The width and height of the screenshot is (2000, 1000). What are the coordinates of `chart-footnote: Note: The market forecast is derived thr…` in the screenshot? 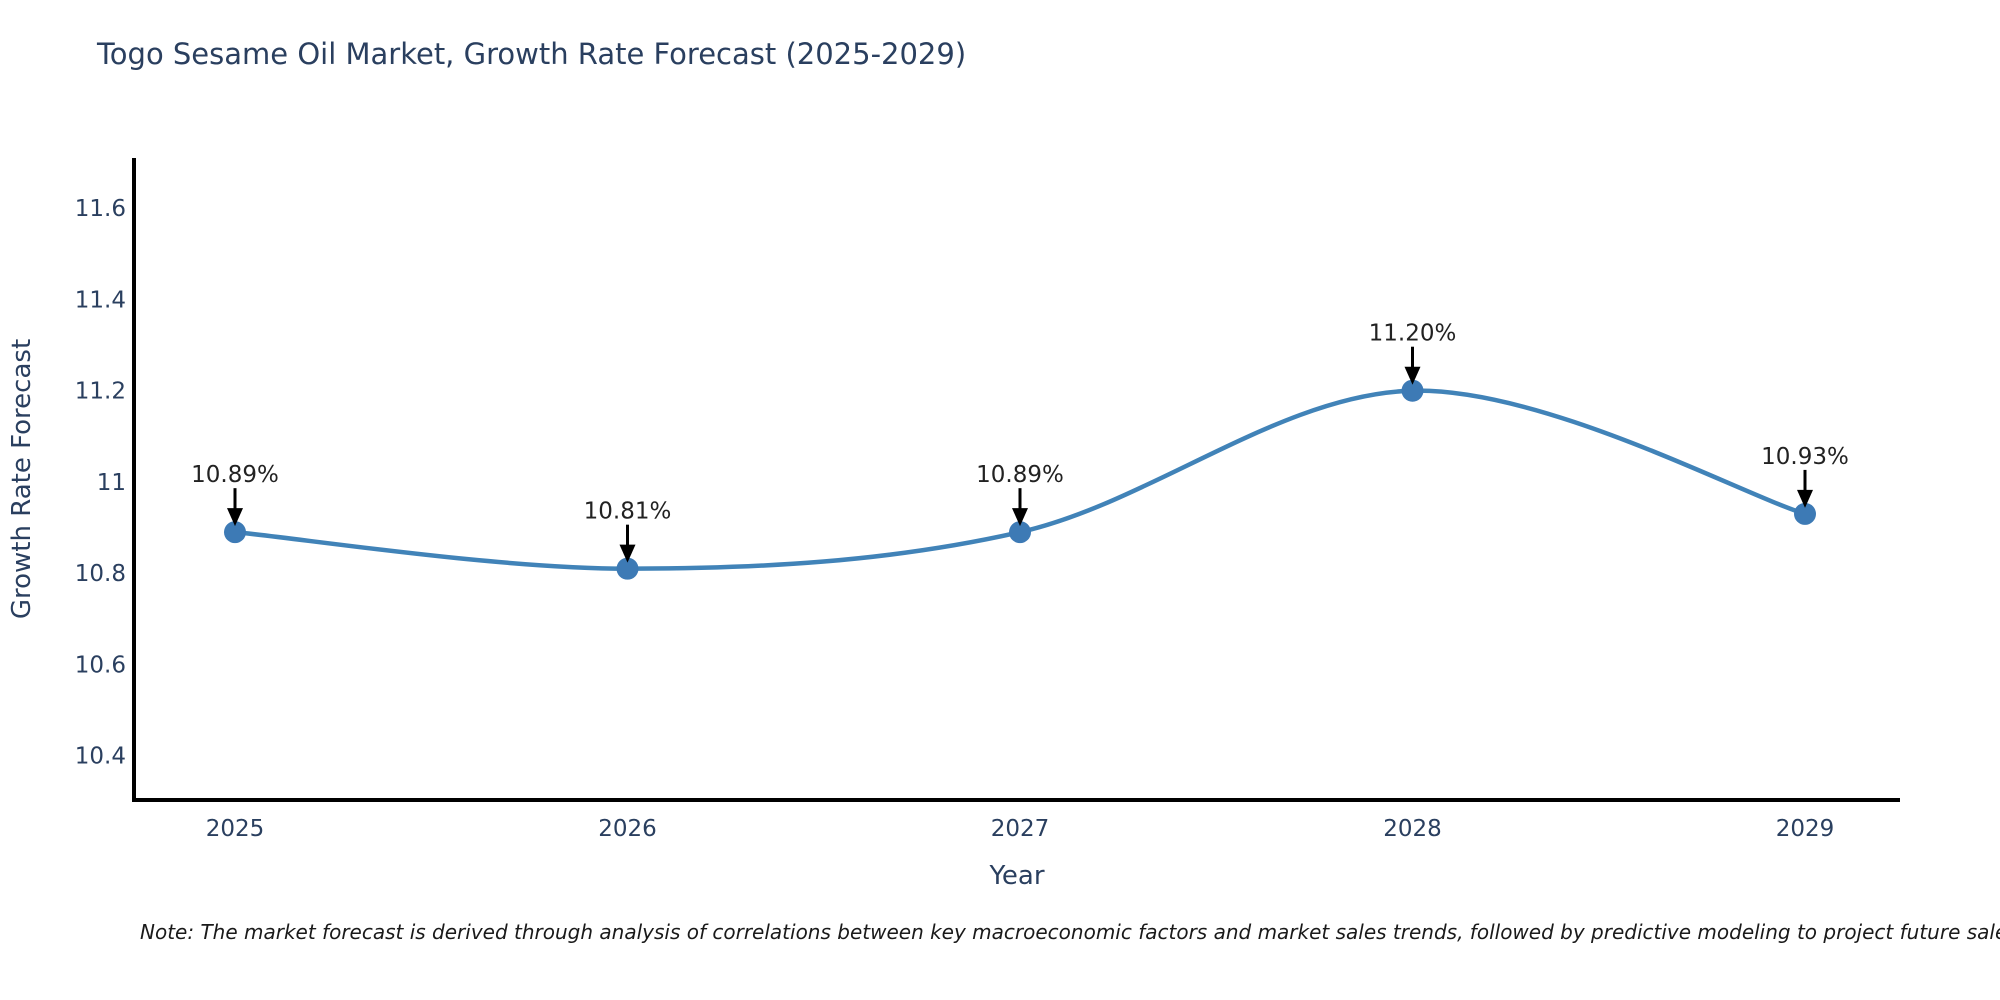 It's located at (1070, 932).